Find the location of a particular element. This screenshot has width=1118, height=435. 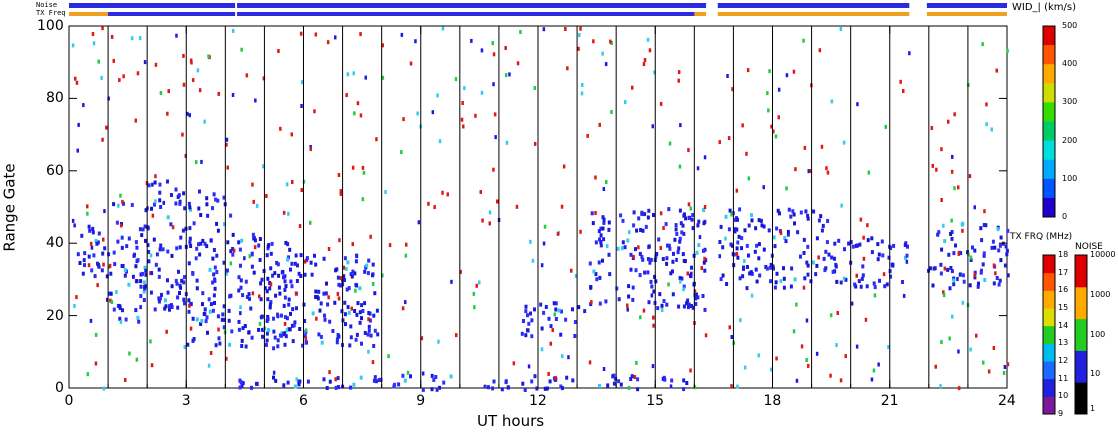

y-axis-label: Range Gate is located at coordinates (9, 207).